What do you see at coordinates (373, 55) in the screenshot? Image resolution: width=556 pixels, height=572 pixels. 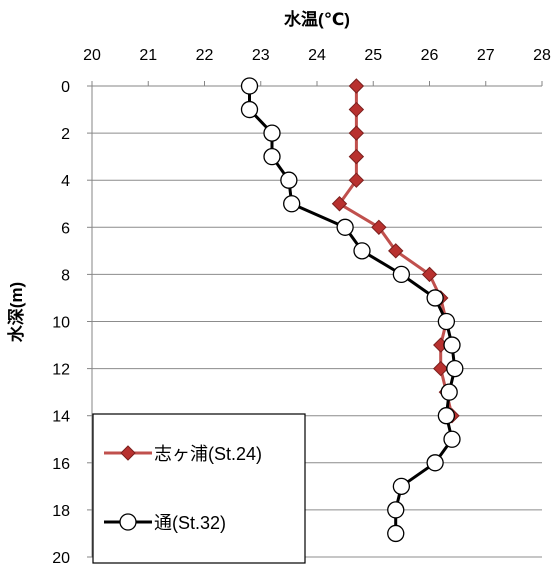 I see `x-tick-label-25: 25` at bounding box center [373, 55].